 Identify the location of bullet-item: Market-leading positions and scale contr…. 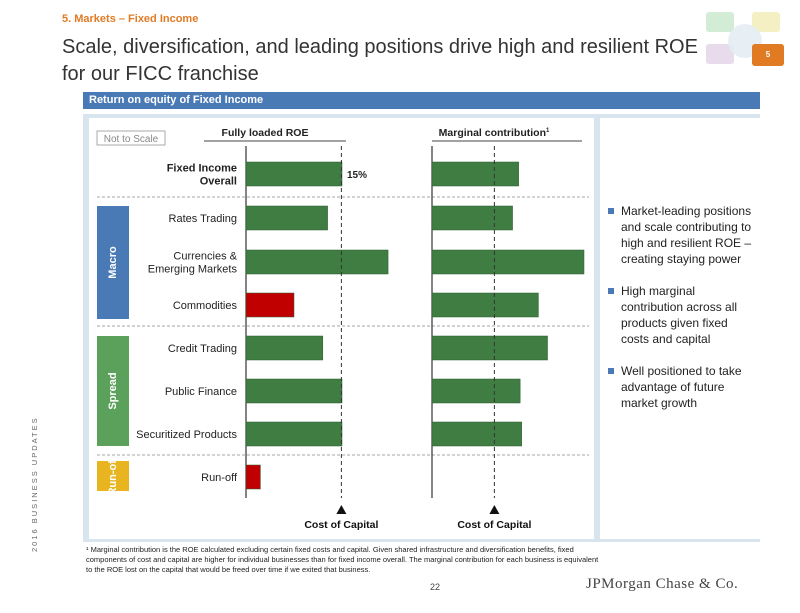
(683, 235).